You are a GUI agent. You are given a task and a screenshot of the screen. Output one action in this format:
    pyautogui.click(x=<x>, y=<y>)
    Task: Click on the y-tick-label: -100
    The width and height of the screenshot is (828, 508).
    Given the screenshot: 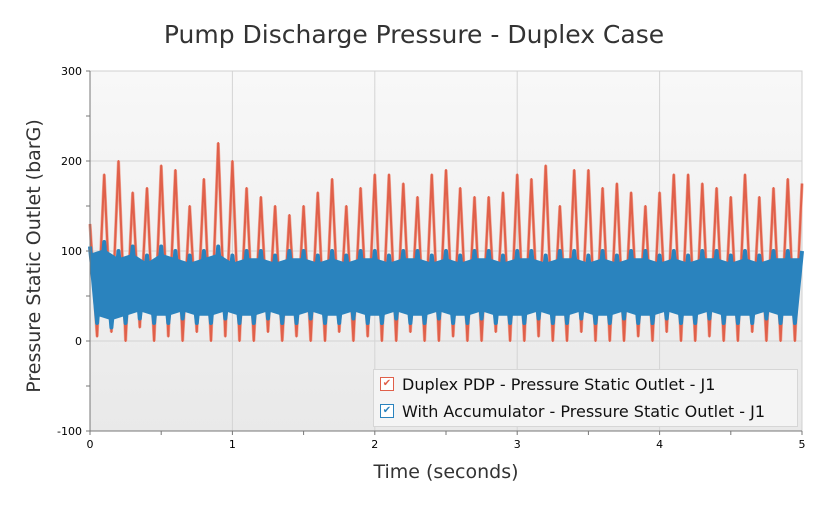 What is the action you would take?
    pyautogui.click(x=69, y=431)
    